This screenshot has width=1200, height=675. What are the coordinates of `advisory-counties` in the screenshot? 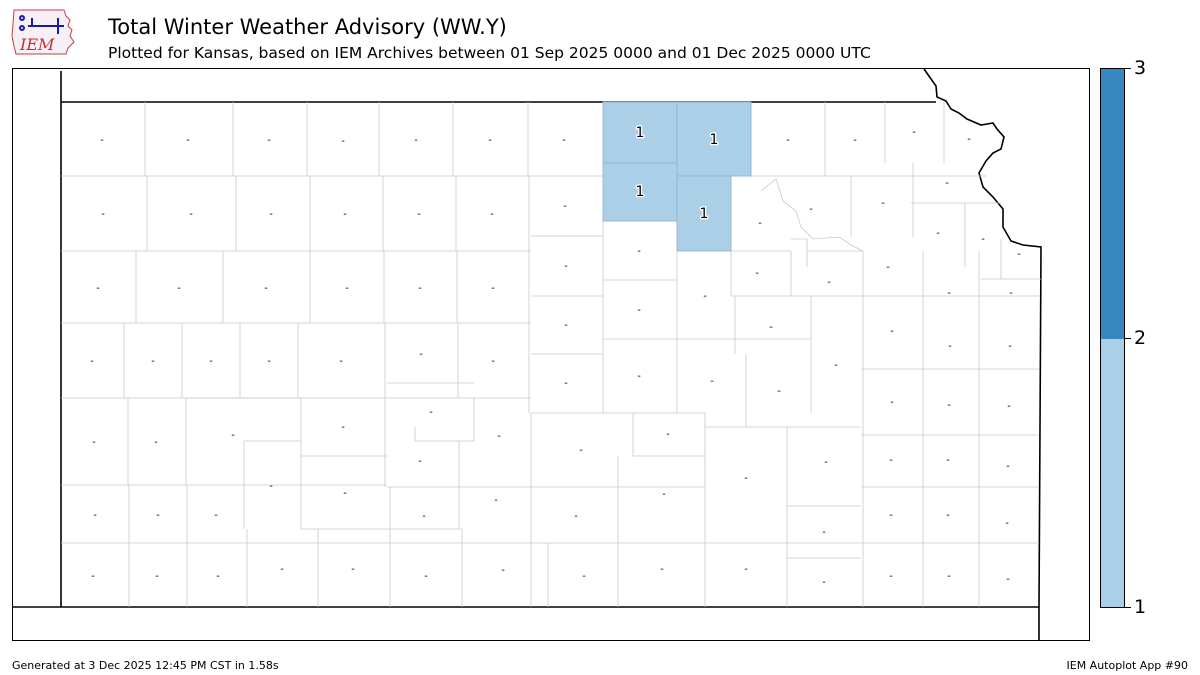 It's located at (677, 176).